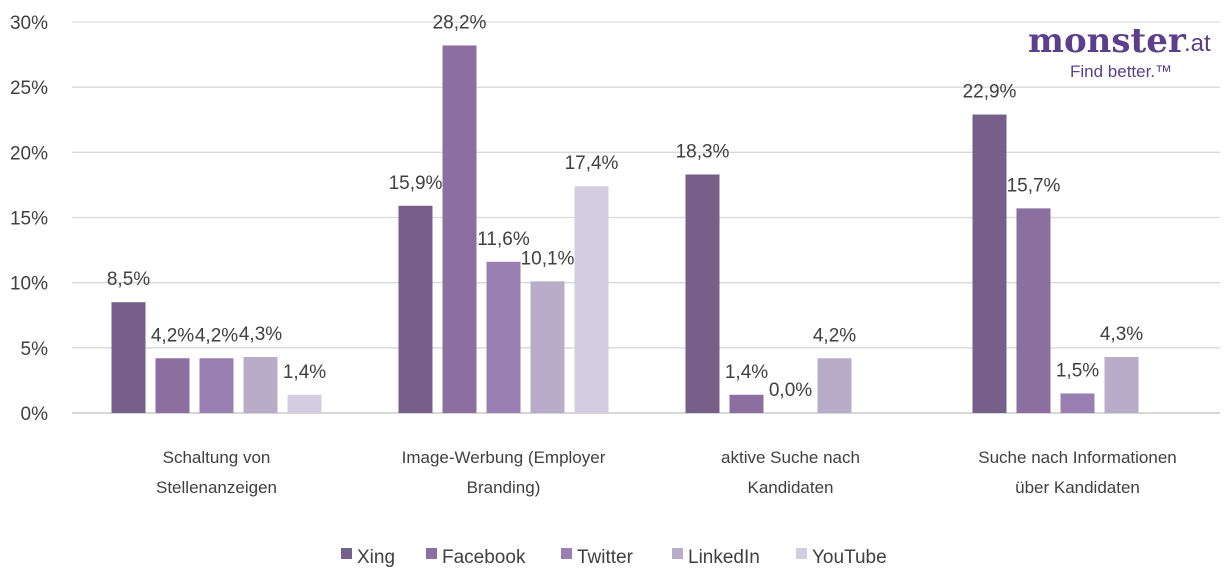  What do you see at coordinates (724, 557) in the screenshot?
I see `legend-label-linkedin: LinkedIn` at bounding box center [724, 557].